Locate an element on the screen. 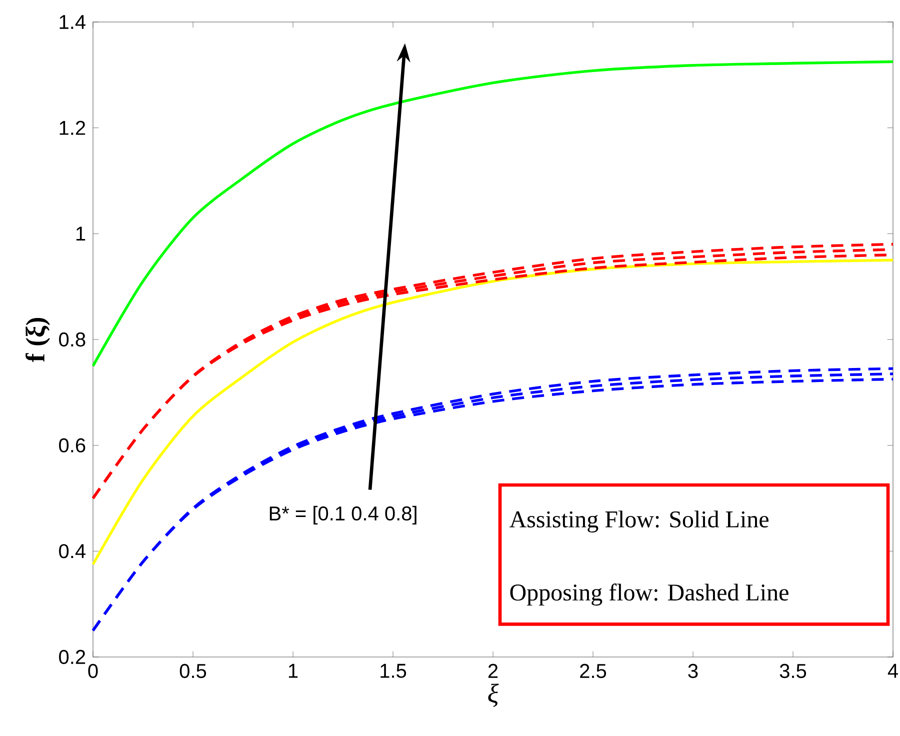 The width and height of the screenshot is (900, 736). y-tick-label: 1.4 is located at coordinates (73, 22).